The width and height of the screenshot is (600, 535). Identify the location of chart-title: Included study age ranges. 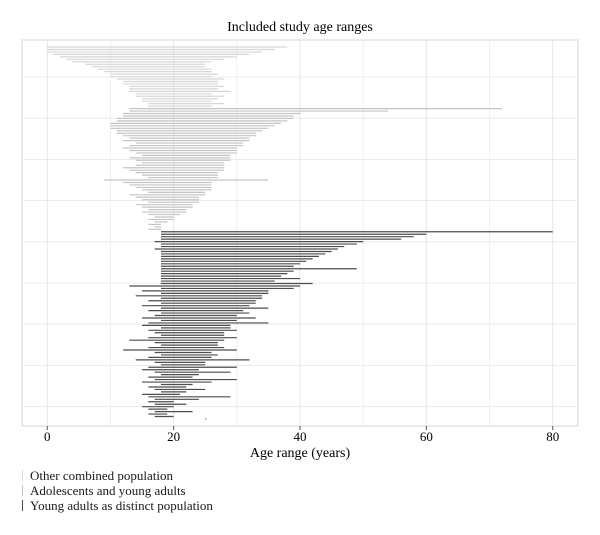
(300, 27).